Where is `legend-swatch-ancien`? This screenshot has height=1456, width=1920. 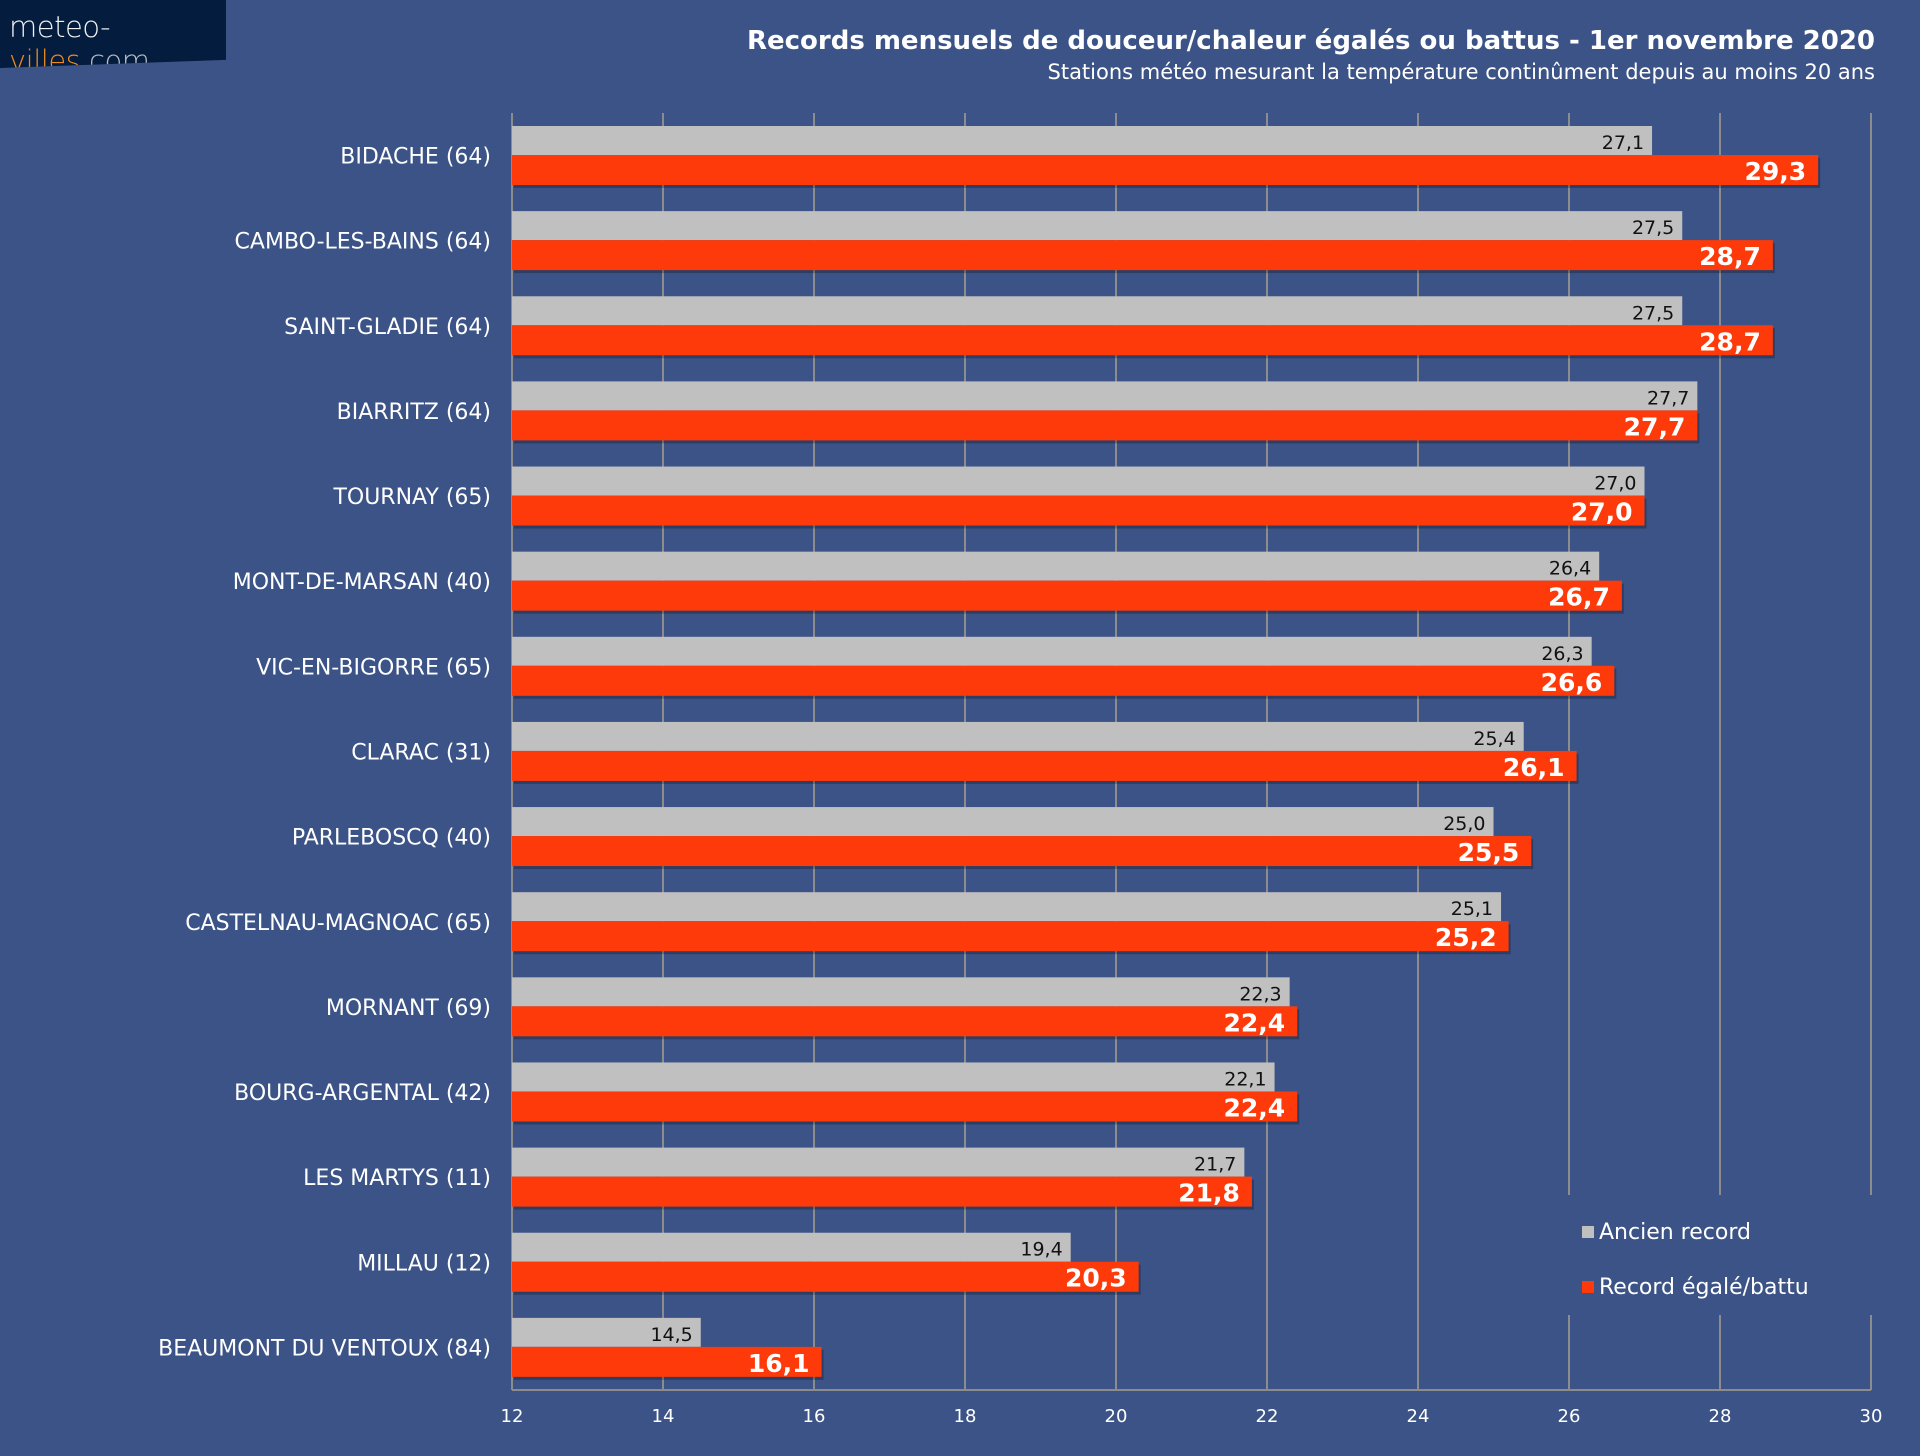 legend-swatch-ancien is located at coordinates (1588, 1232).